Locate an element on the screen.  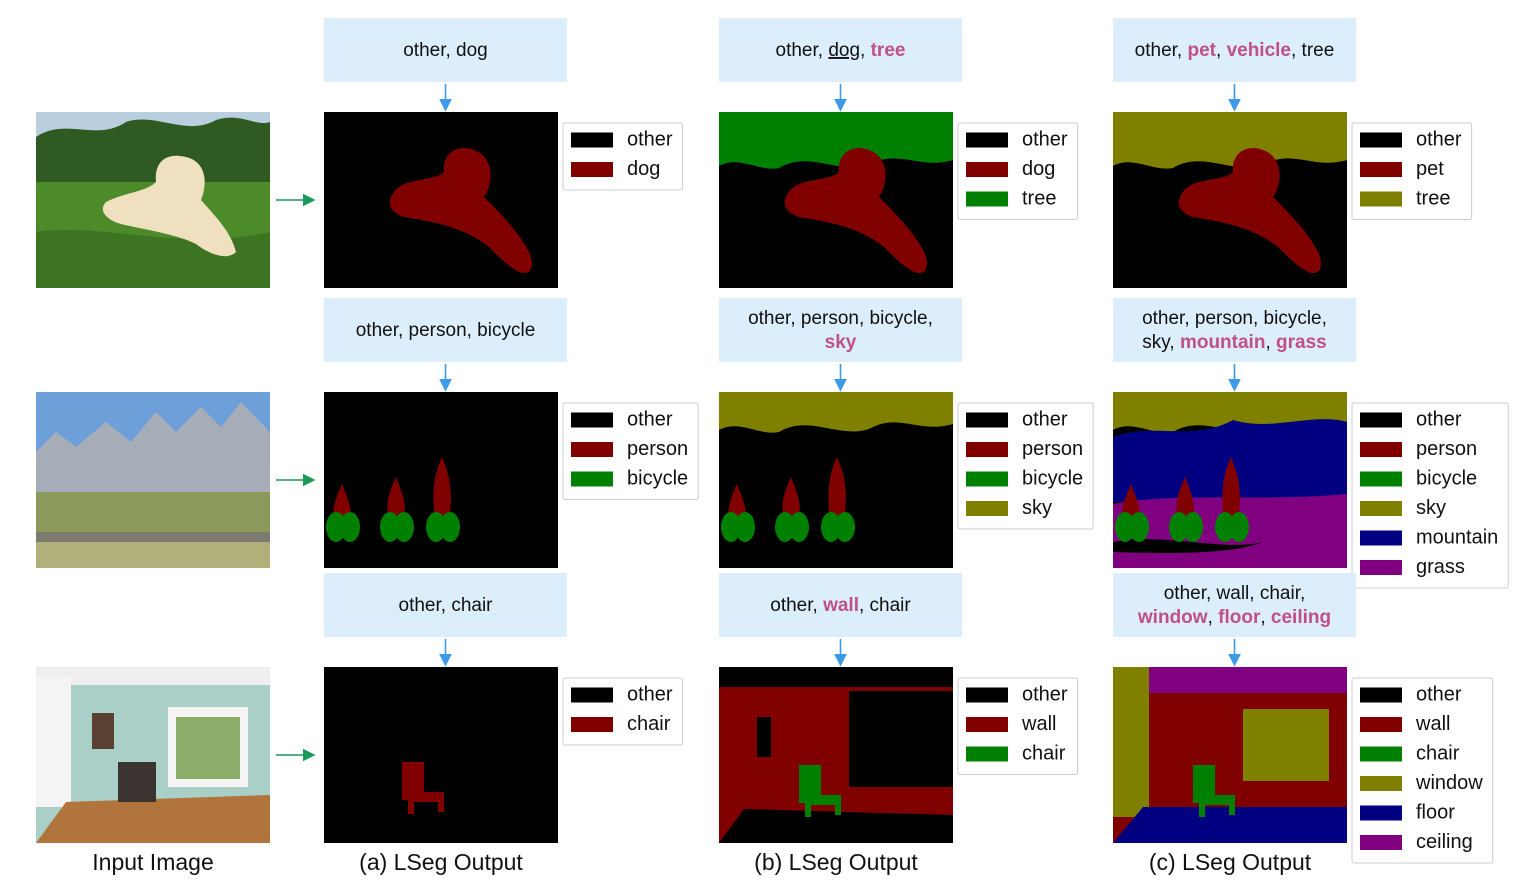
prompt-word: ceiling is located at coordinates (1301, 617).